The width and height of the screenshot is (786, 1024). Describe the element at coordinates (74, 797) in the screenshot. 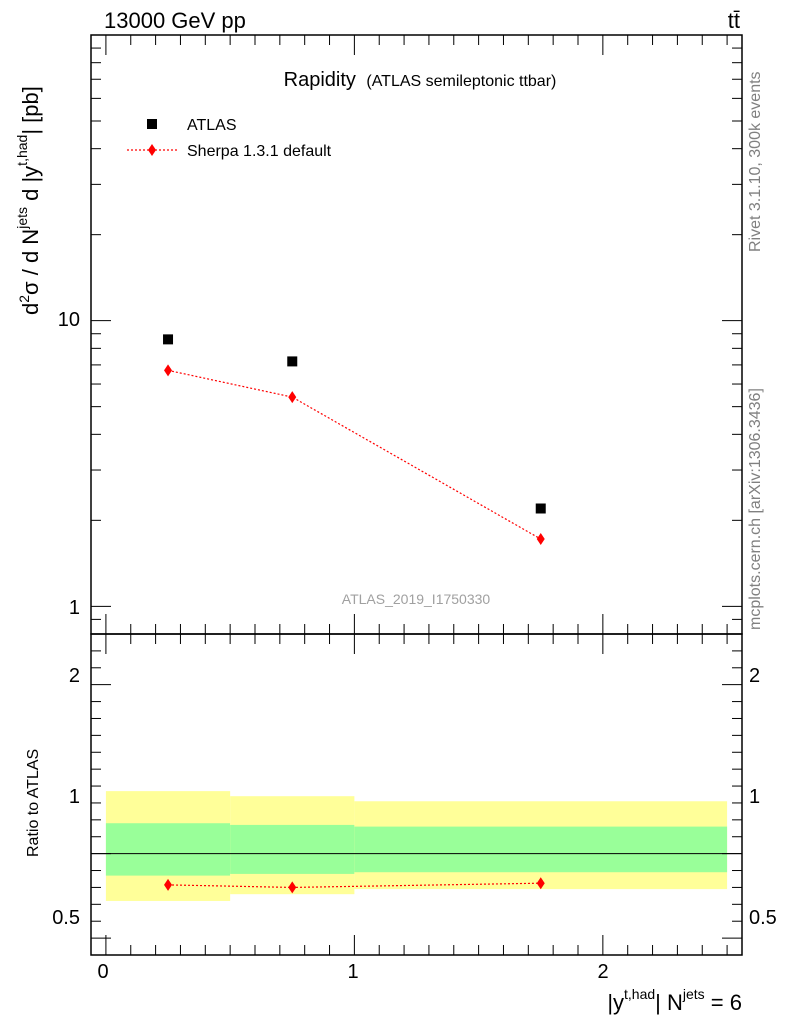

I see `ratio-ytick-label-1-left: 1` at that location.